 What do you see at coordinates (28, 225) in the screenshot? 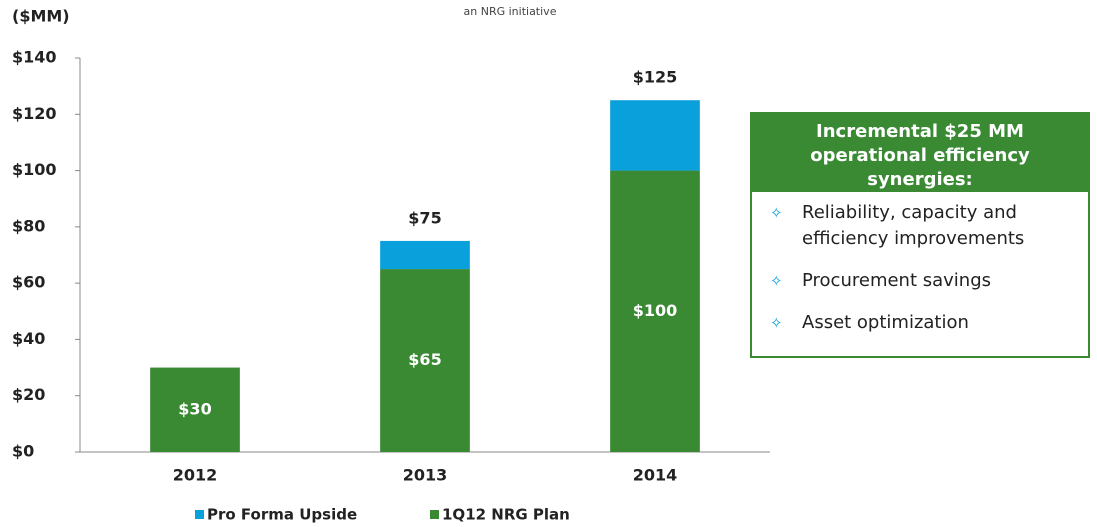
I see `y-tick-label: $80` at bounding box center [28, 225].